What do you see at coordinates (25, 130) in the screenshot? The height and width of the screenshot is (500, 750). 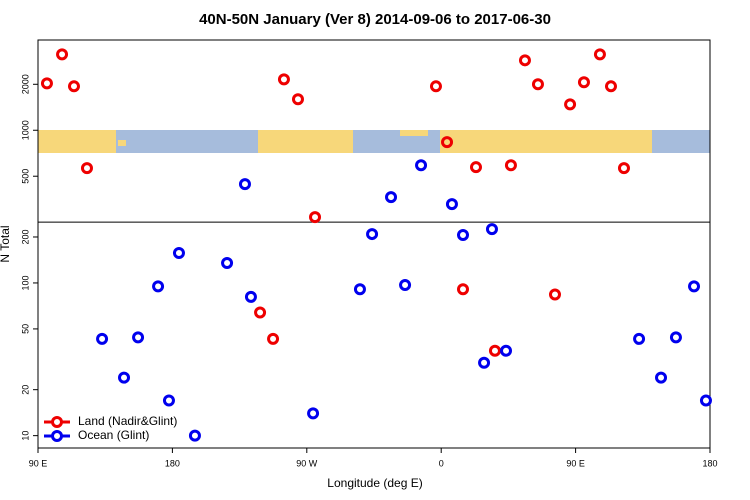 I see `y-tick-label: 1000` at bounding box center [25, 130].